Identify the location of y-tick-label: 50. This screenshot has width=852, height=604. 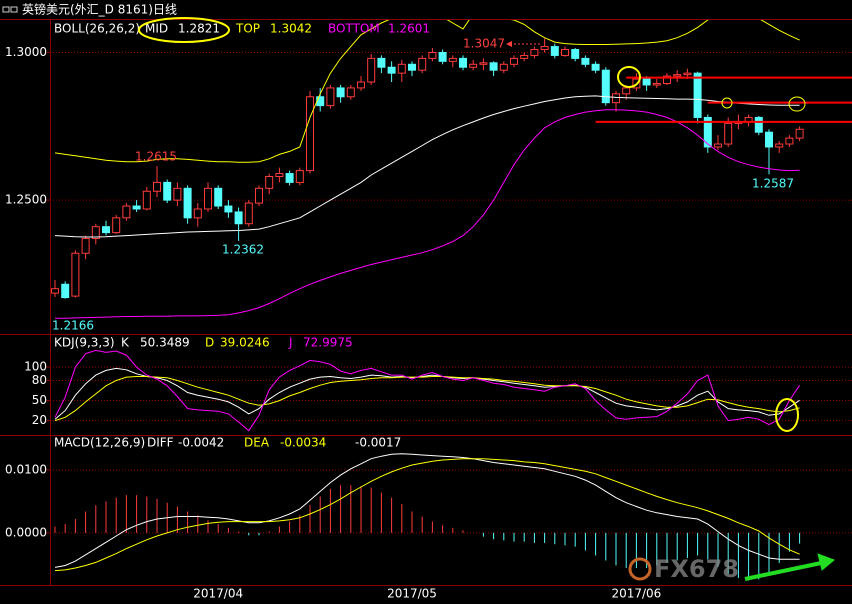
(39, 400).